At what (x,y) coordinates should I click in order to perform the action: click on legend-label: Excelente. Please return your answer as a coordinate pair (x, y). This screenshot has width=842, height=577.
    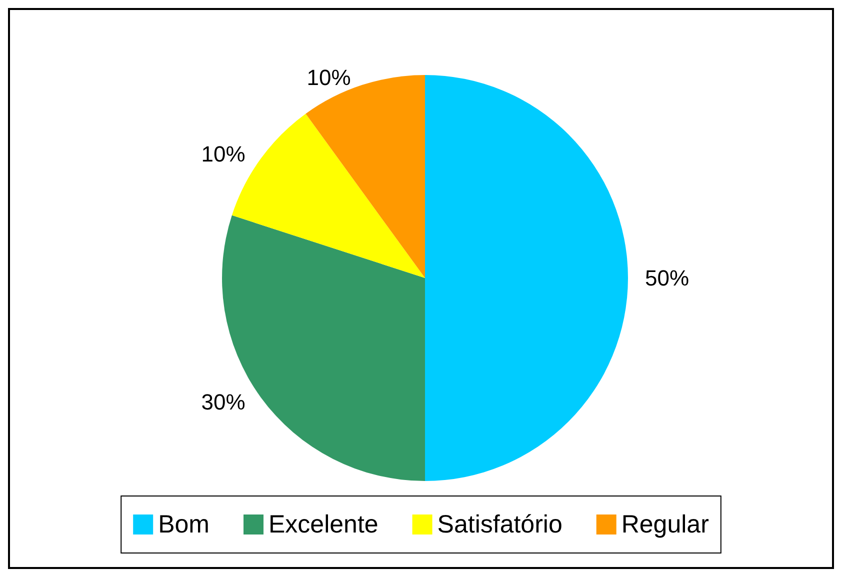
    Looking at the image, I should click on (323, 524).